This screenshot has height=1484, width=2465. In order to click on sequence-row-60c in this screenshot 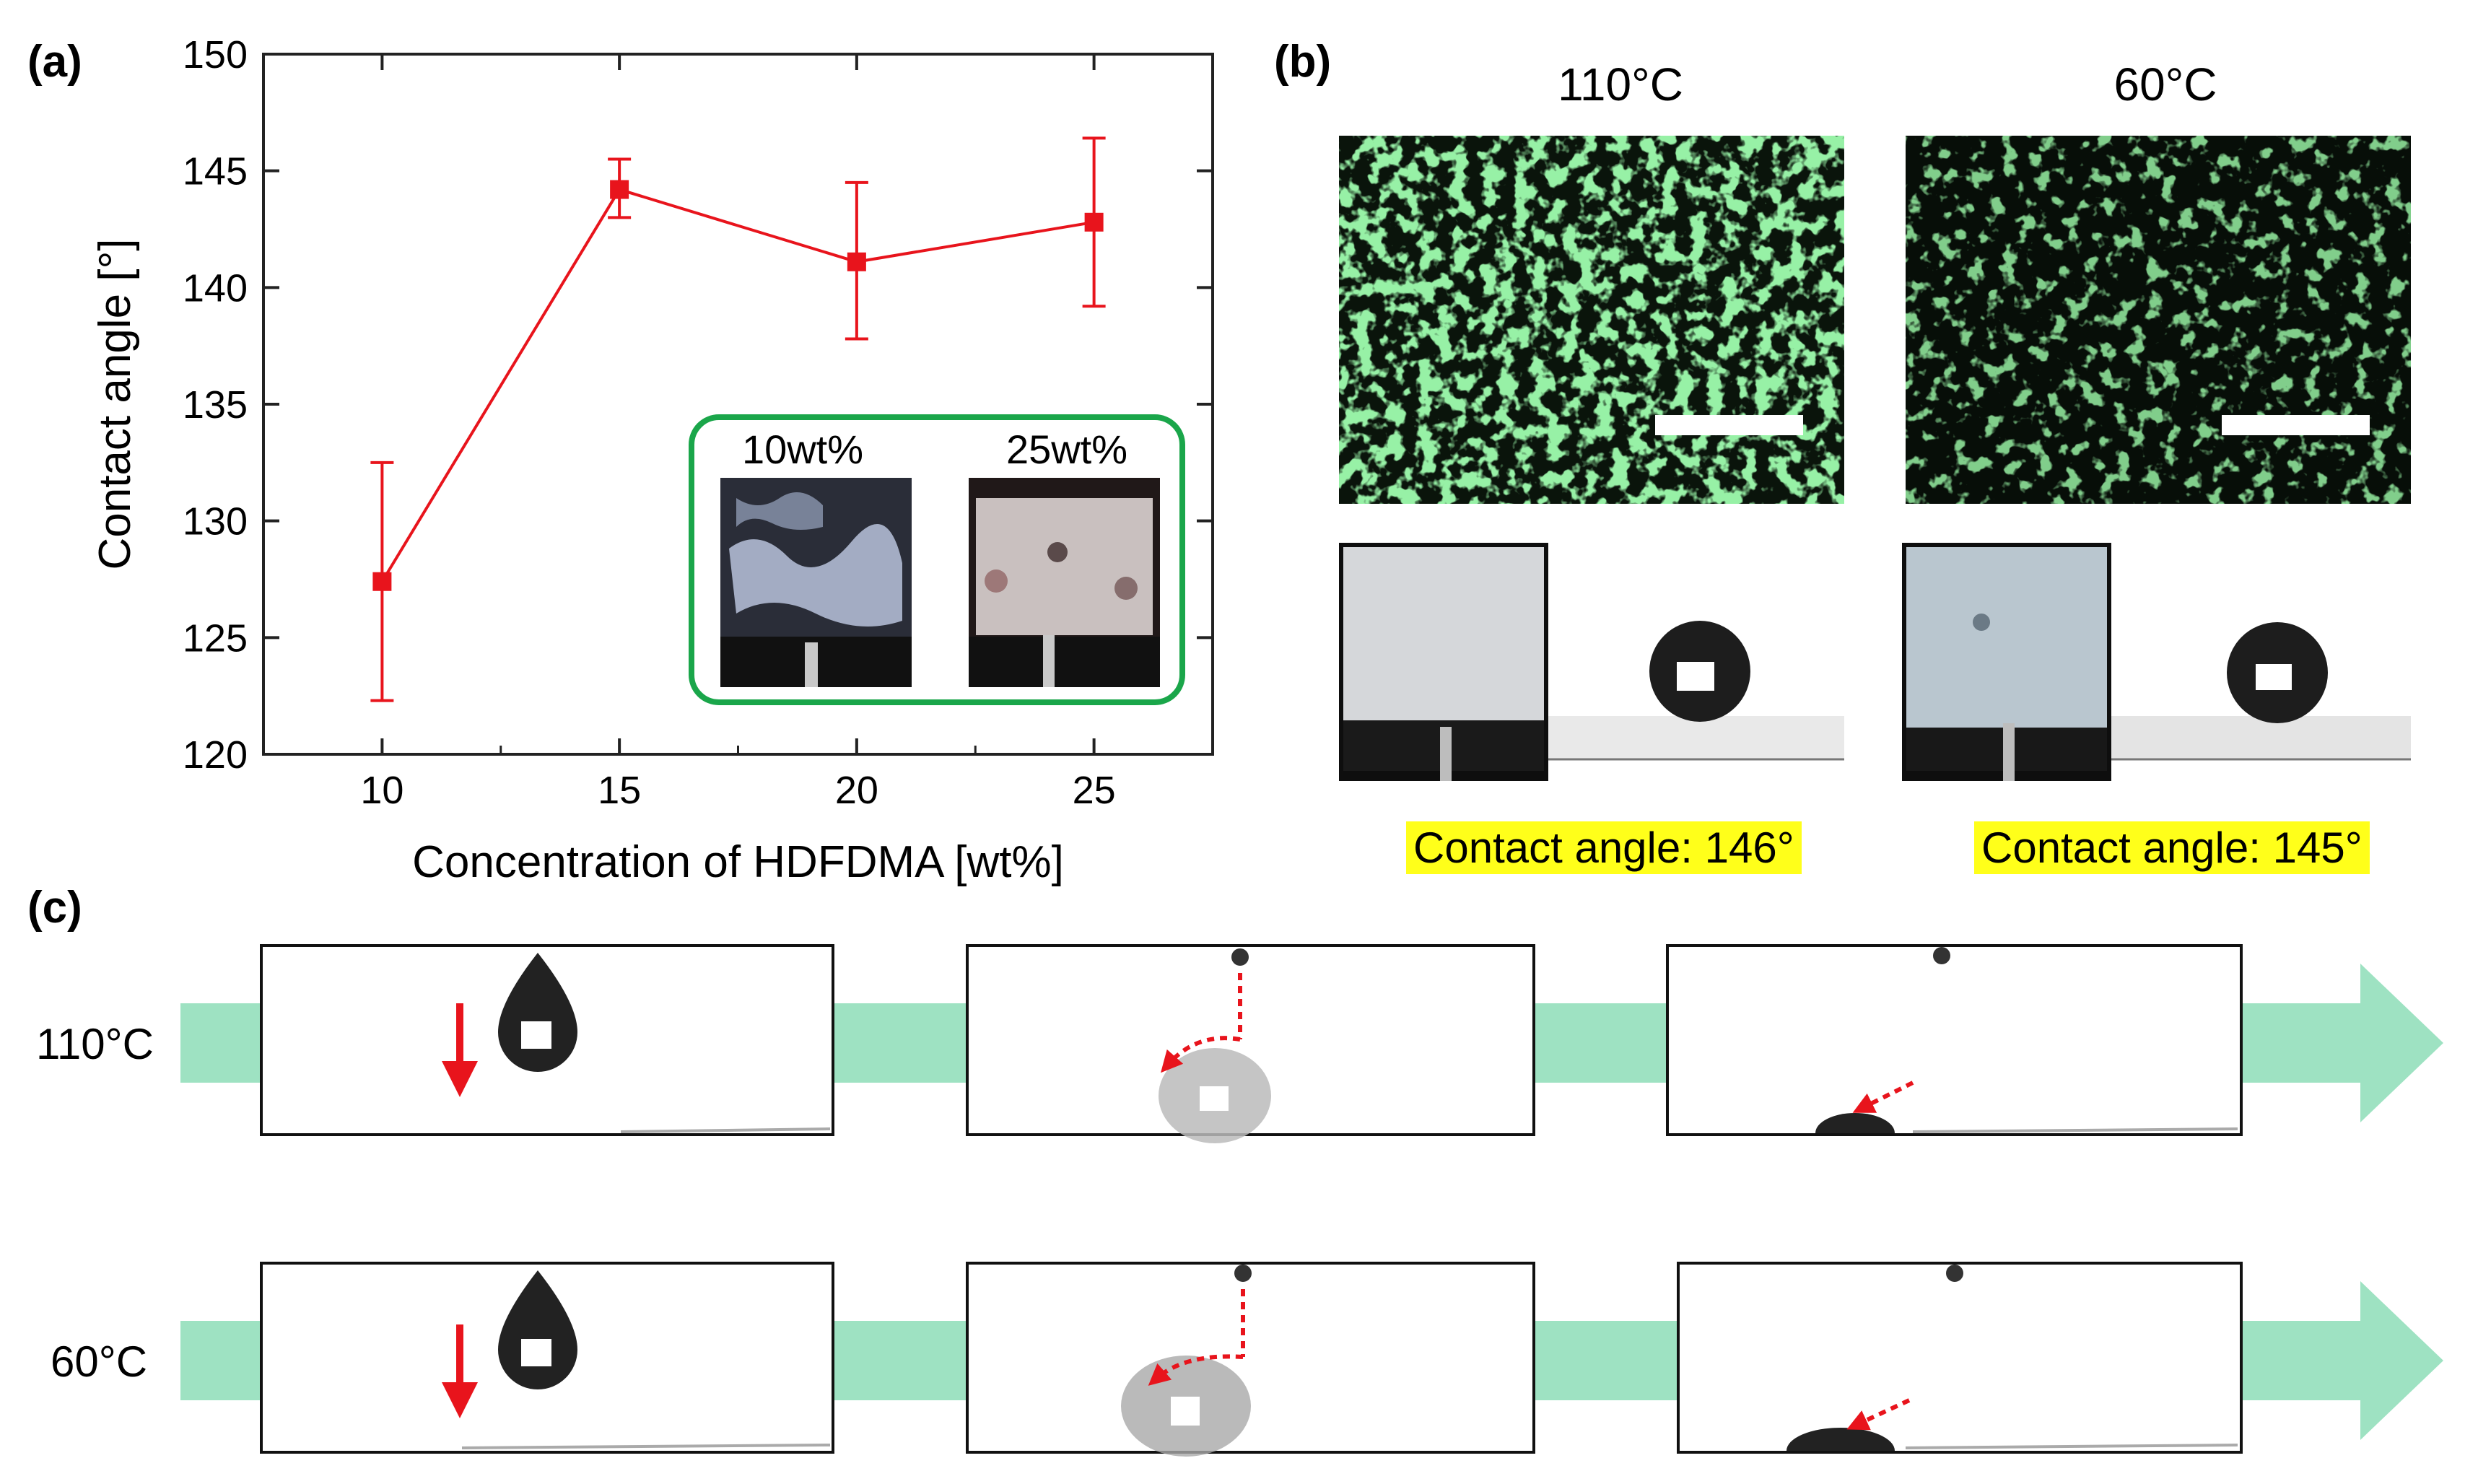, I will do `click(1312, 1359)`.